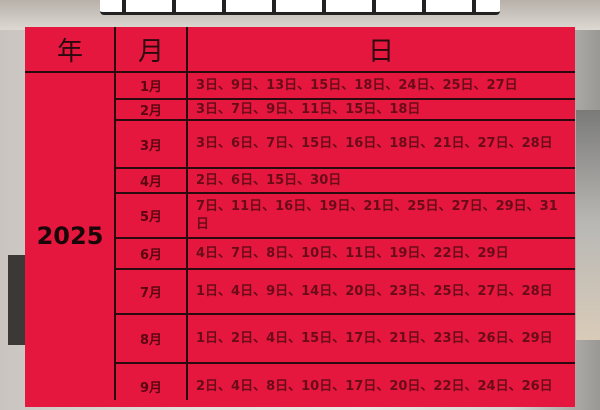 This screenshot has height=410, width=600. What do you see at coordinates (380, 52) in the screenshot?
I see `header-day: 日` at bounding box center [380, 52].